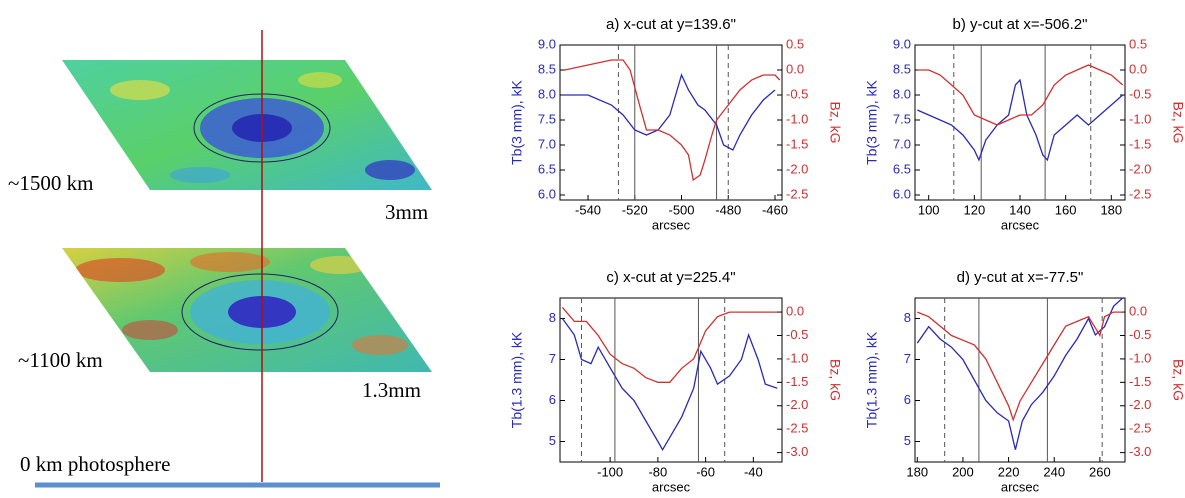 This screenshot has width=1185, height=498. I want to click on photosphere-label: 0 km photosphere, so click(95, 464).